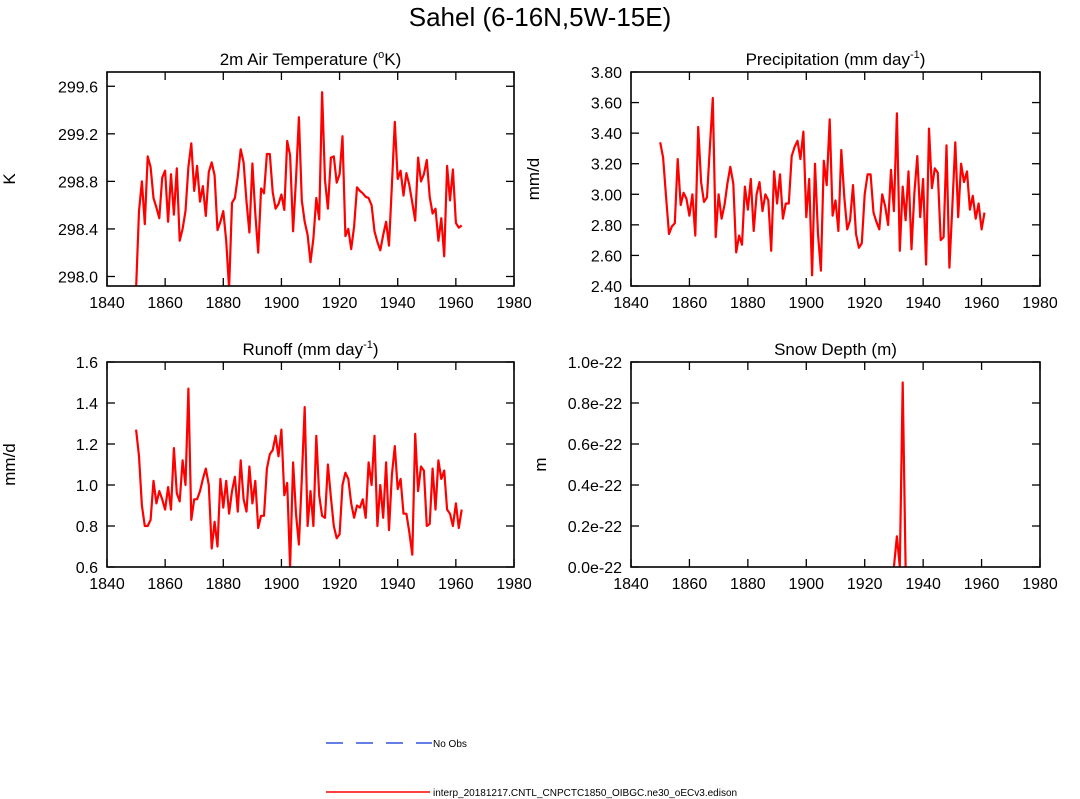 The image size is (1080, 799). Describe the element at coordinates (606, 73) in the screenshot. I see `y-tick-label: 3.80` at that location.